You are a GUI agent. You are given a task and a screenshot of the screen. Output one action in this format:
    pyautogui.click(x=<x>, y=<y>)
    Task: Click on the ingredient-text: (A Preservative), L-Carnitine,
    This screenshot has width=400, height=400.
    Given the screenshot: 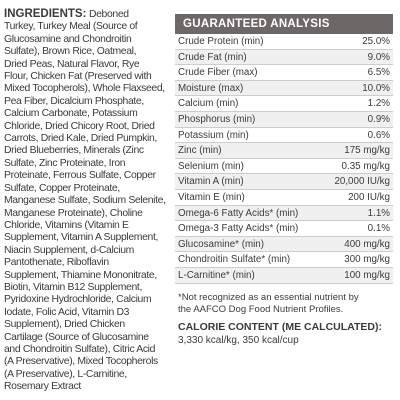 What is the action you would take?
    pyautogui.click(x=65, y=374)
    